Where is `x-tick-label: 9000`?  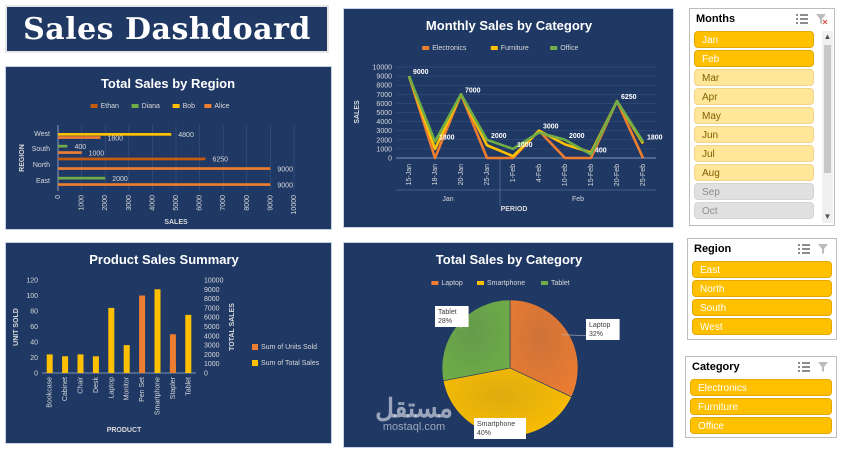 x-tick-label: 9000 is located at coordinates (270, 203).